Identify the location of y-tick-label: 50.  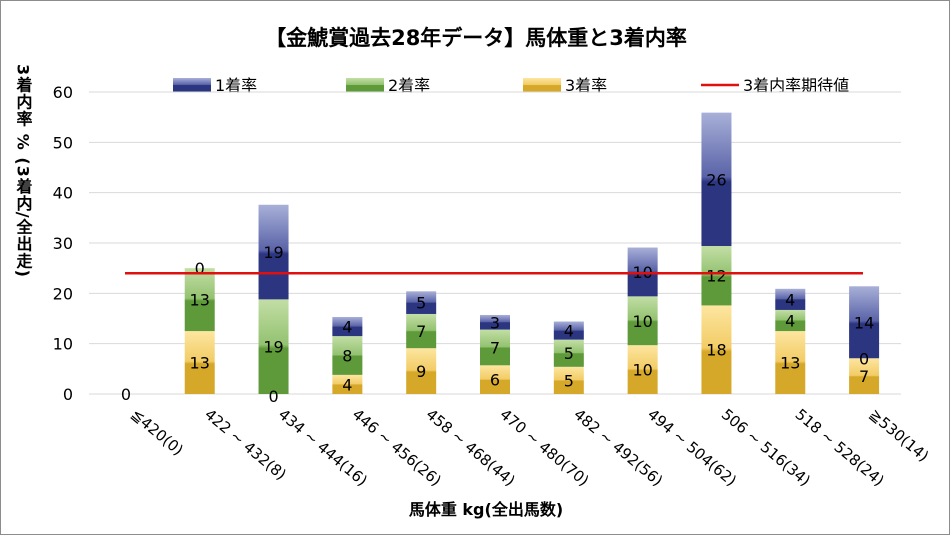
(63, 142).